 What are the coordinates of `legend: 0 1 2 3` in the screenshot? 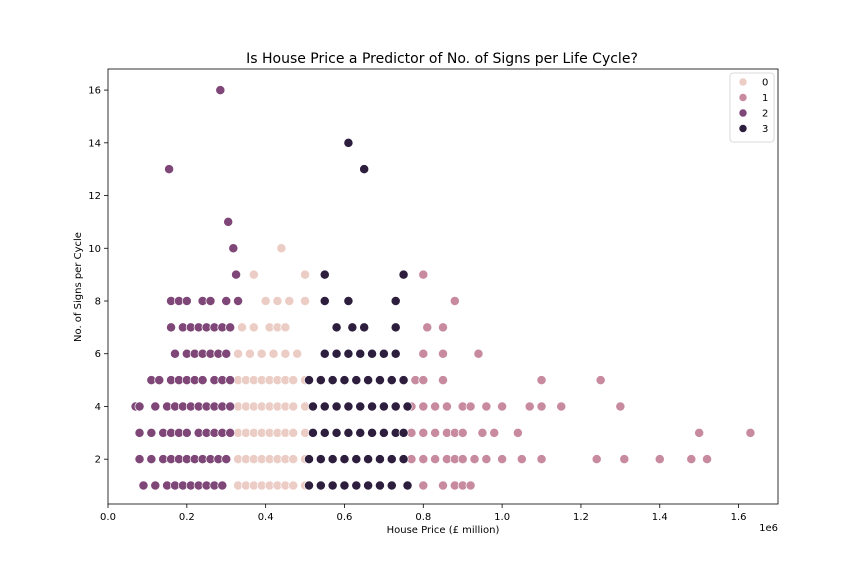 It's located at (752, 107).